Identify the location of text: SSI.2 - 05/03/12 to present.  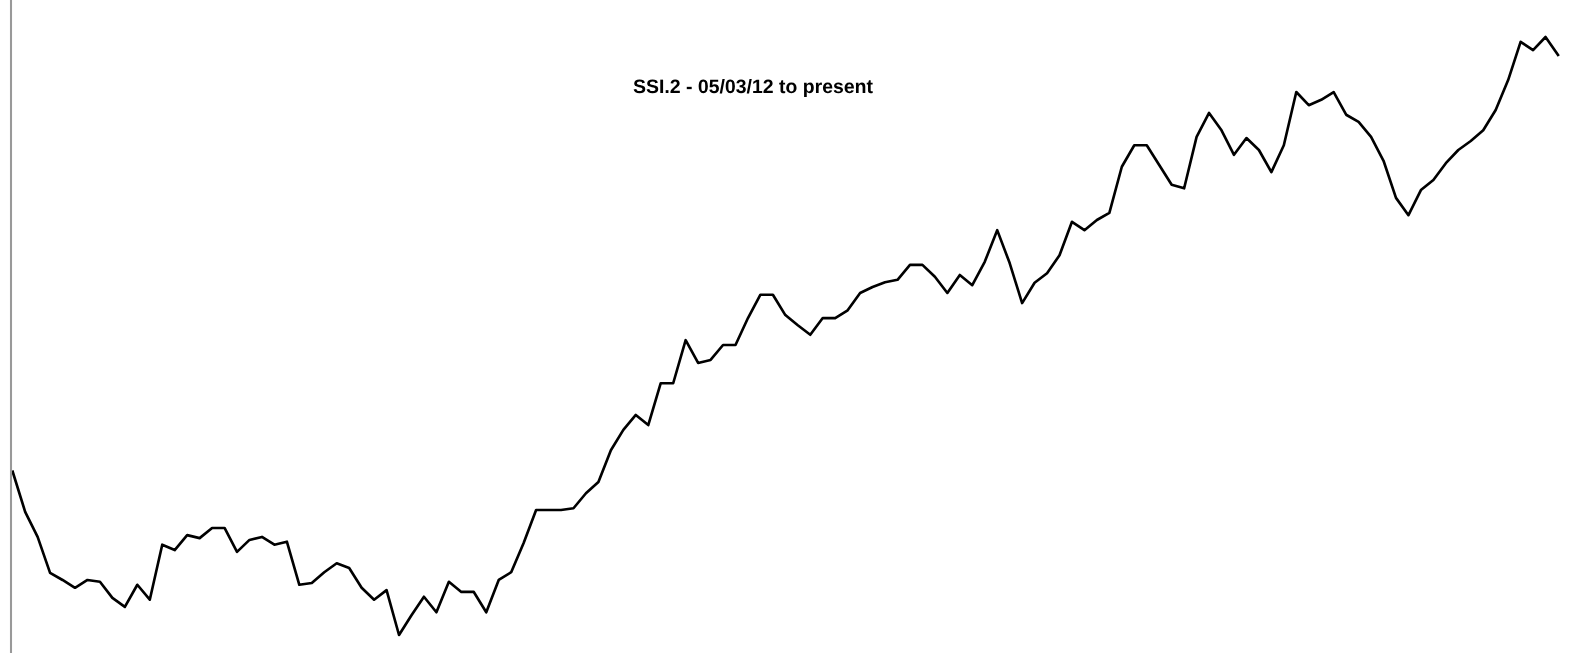
(753, 88).